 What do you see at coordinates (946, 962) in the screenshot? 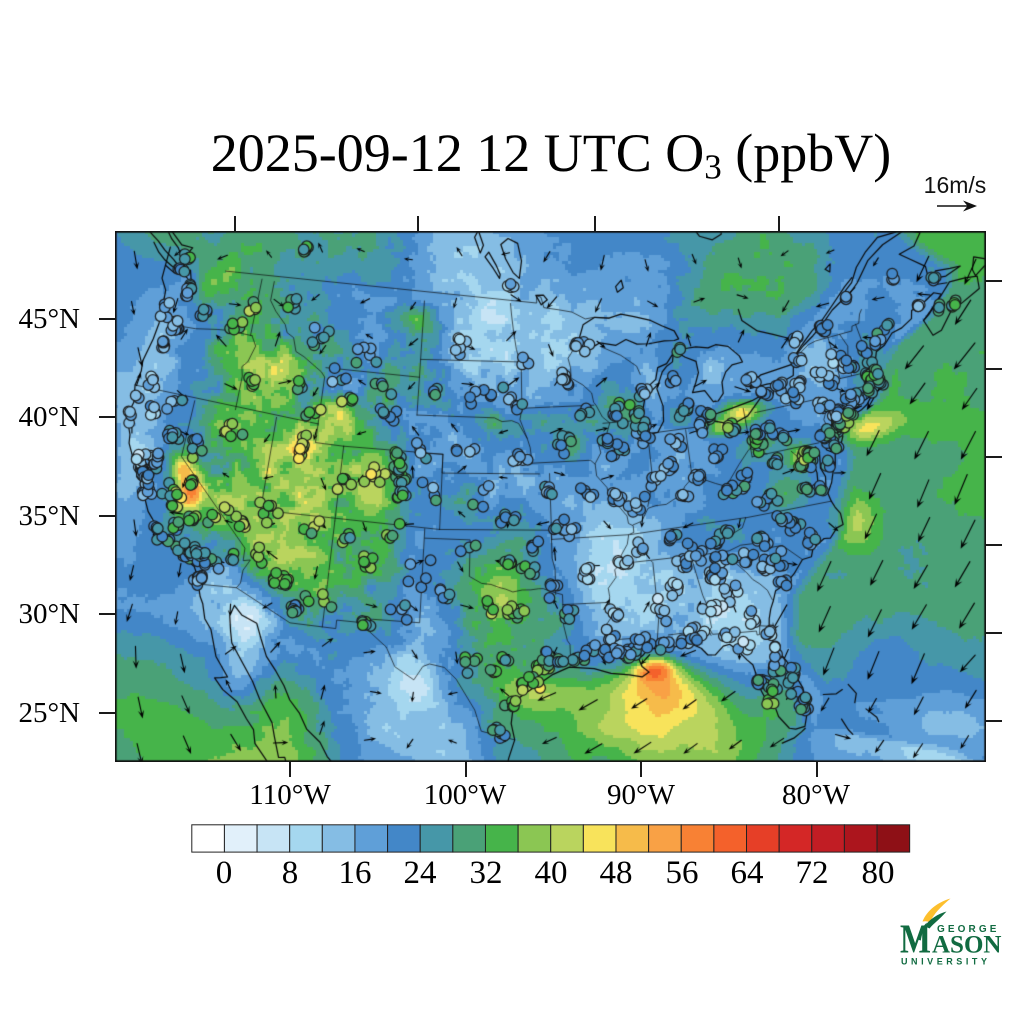
I see `svg-text: UNIVERSITY` at bounding box center [946, 962].